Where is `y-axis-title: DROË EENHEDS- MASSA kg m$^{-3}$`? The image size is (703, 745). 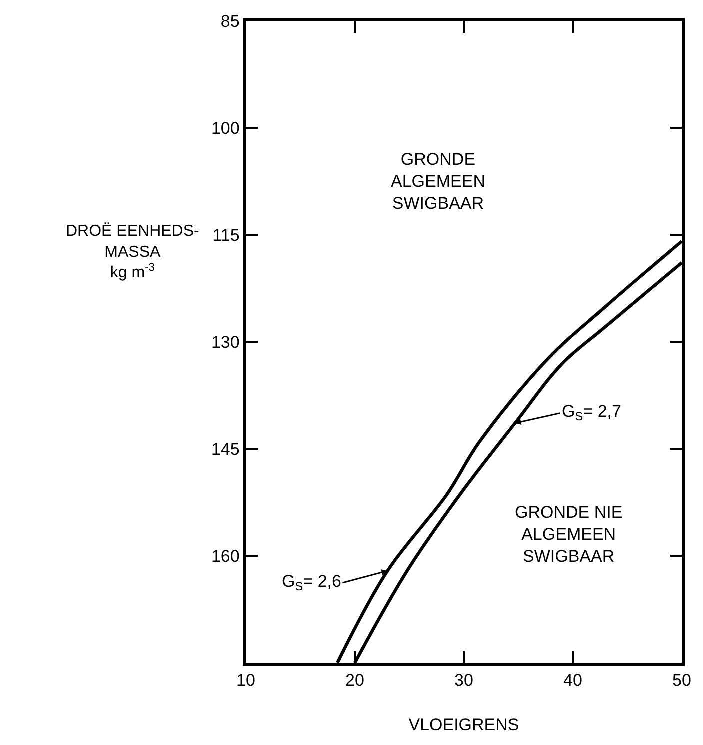 y-axis-title: DROË EENHEDS- MASSA kg m$^{-3}$ is located at coordinates (133, 252).